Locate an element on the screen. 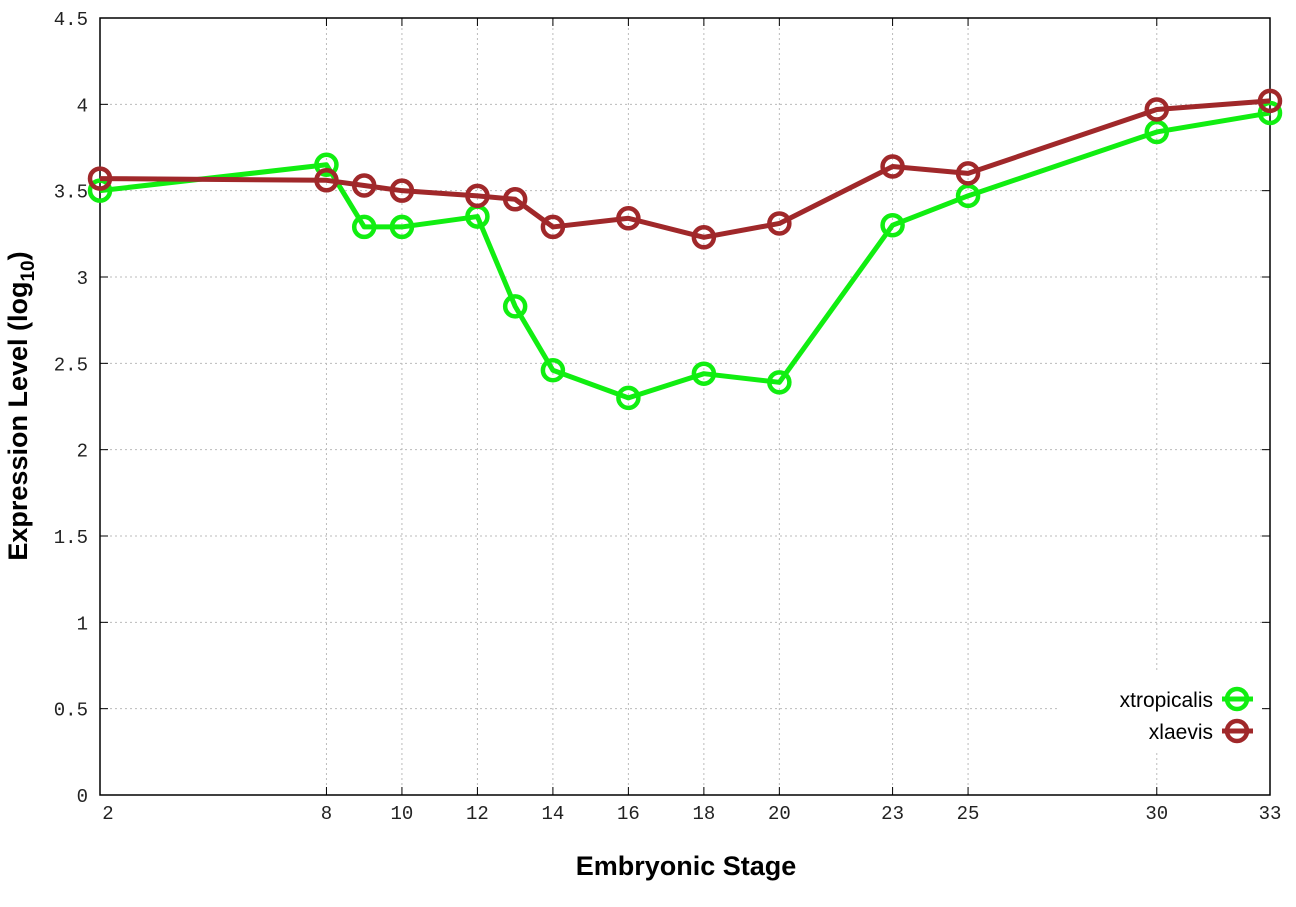  x-tick-label: 8 is located at coordinates (326, 814).